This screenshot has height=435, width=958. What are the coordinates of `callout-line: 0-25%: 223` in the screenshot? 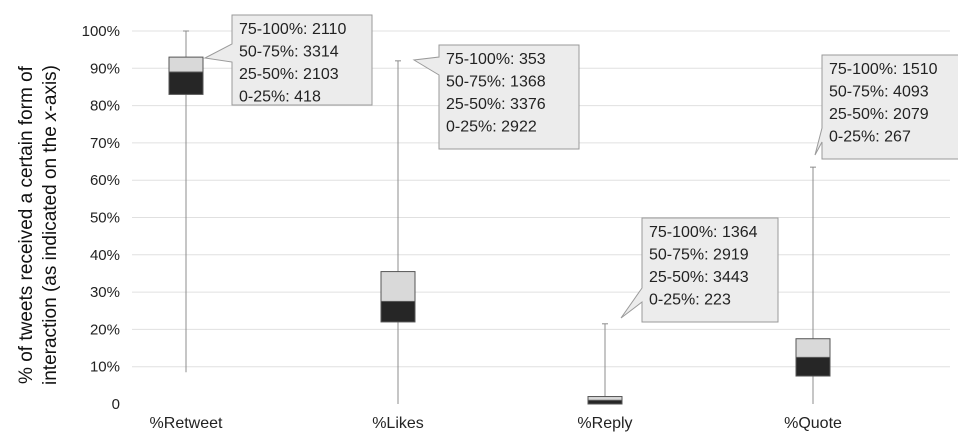 It's located at (690, 300).